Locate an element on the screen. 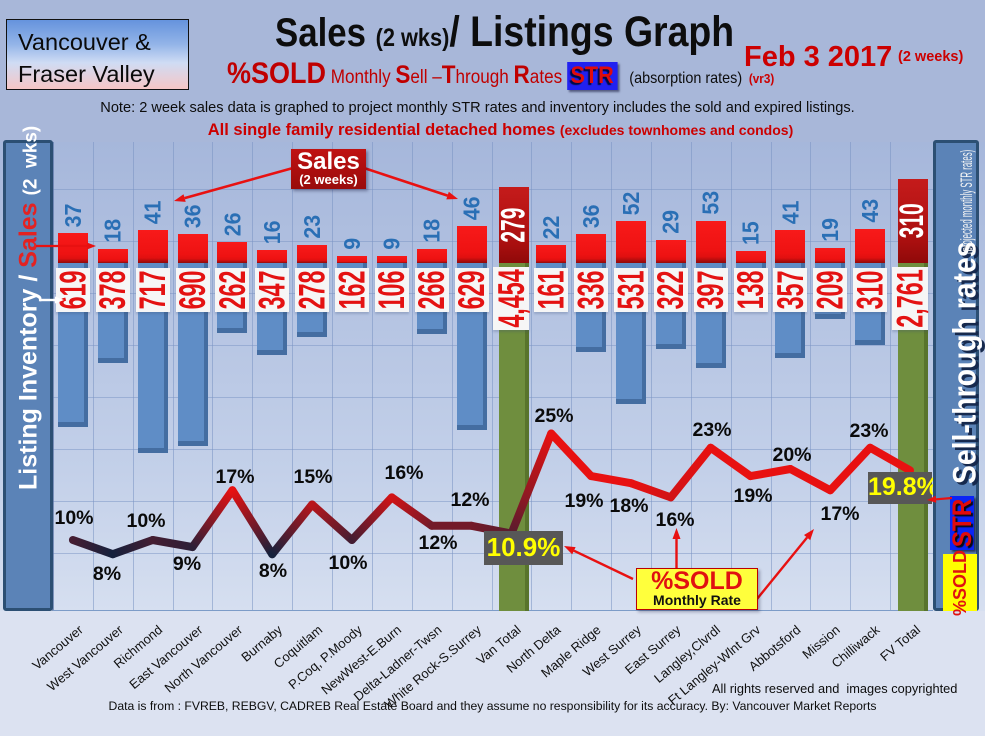  svg-text: 46 is located at coordinates (472, 208).